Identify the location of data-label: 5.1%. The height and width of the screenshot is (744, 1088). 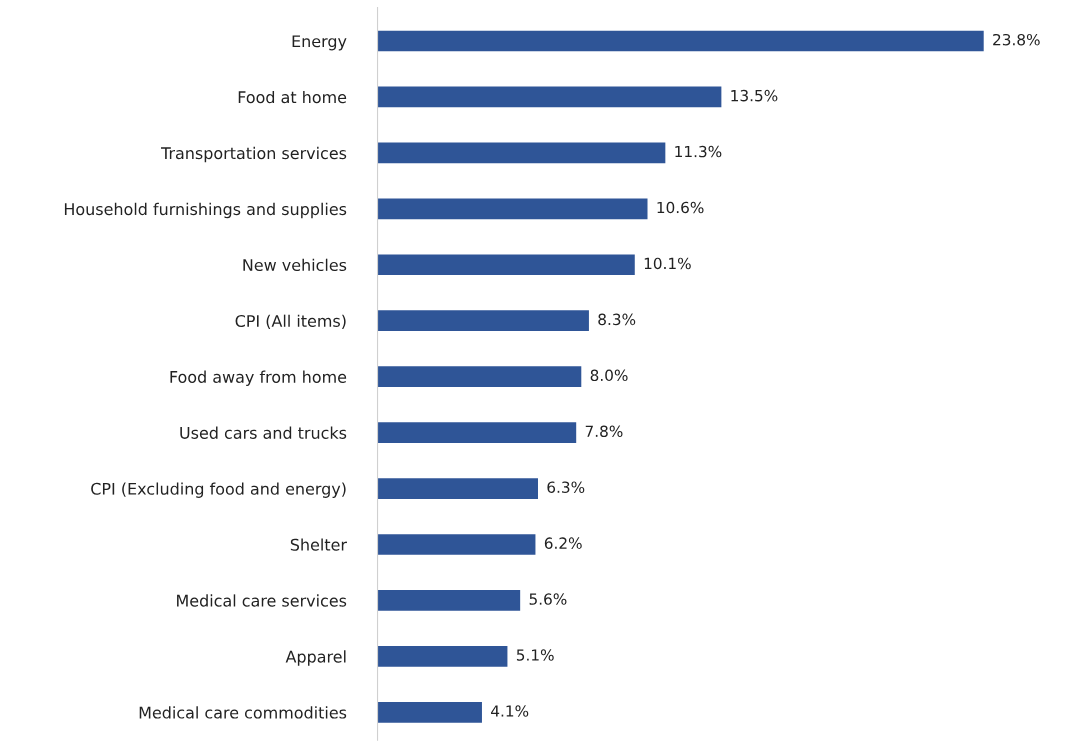
(535, 655).